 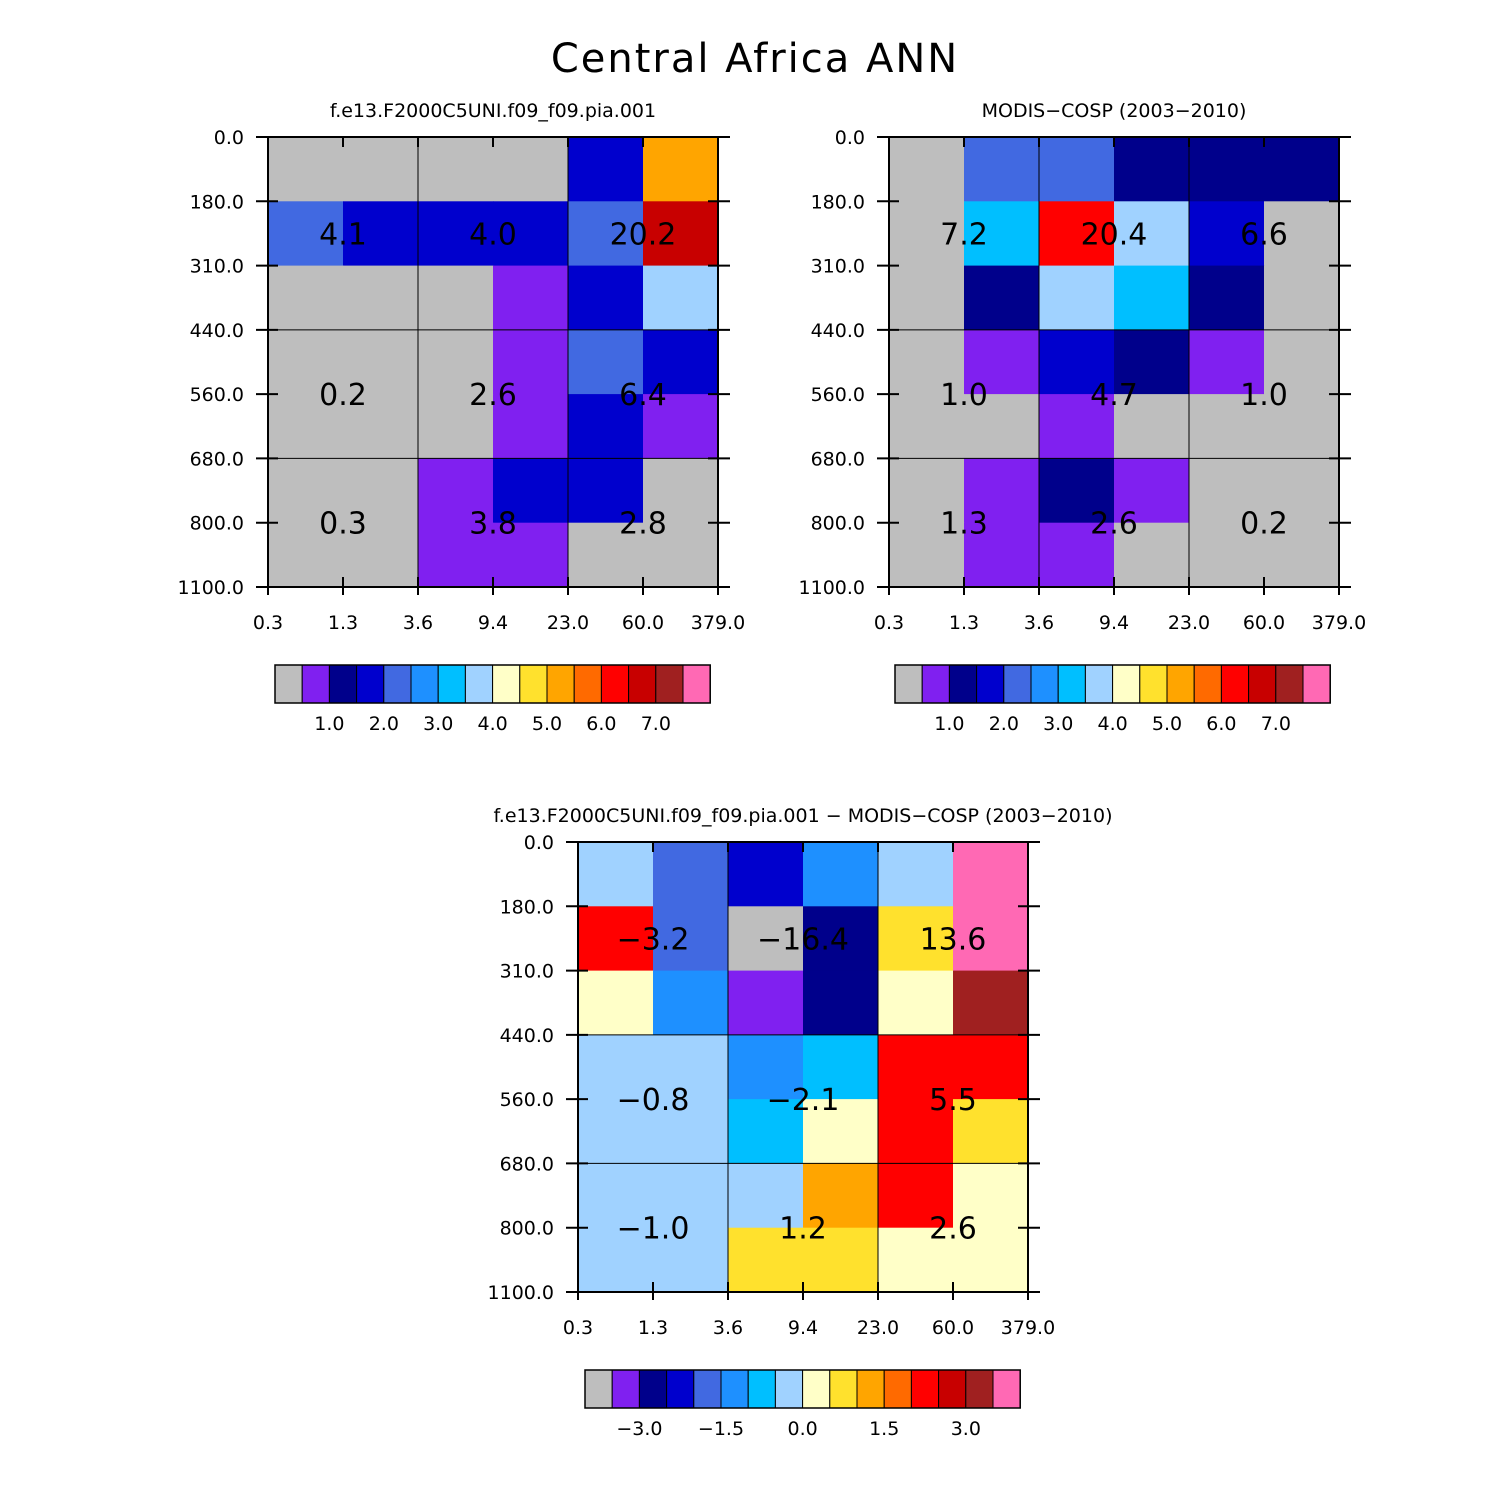 What do you see at coordinates (964, 524) in the screenshot?
I see `group-value-label: 1.3` at bounding box center [964, 524].